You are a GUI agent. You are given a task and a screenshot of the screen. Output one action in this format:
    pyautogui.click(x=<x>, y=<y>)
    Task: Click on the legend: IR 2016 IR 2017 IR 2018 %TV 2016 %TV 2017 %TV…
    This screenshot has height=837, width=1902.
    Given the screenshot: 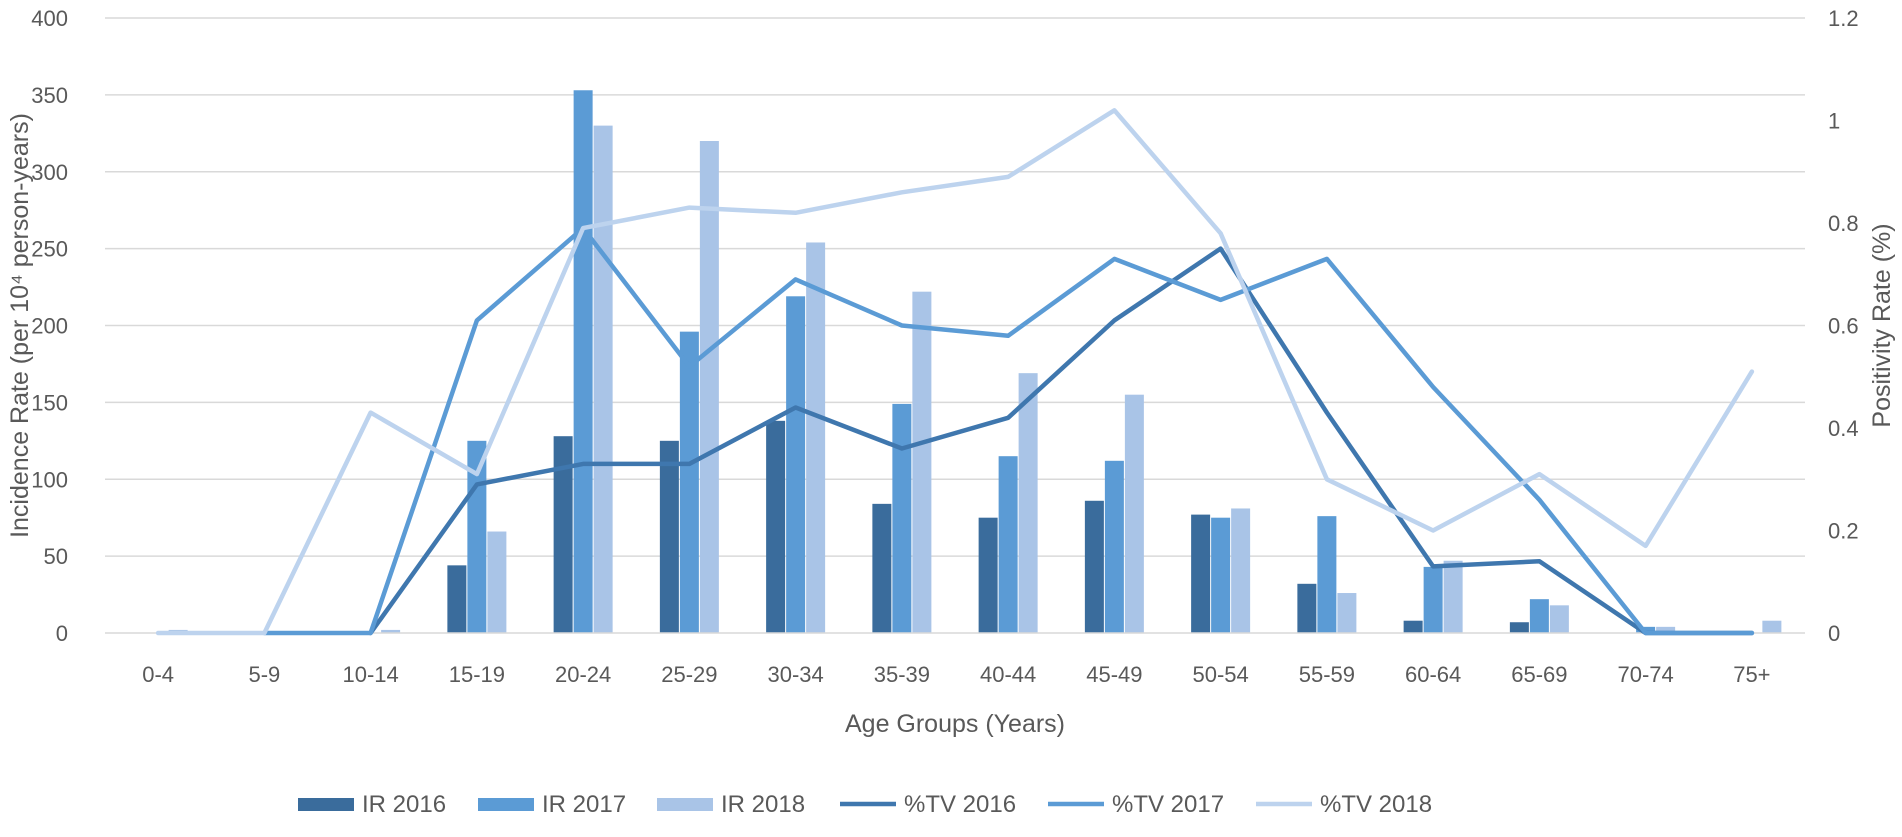 What is the action you would take?
    pyautogui.click(x=865, y=804)
    